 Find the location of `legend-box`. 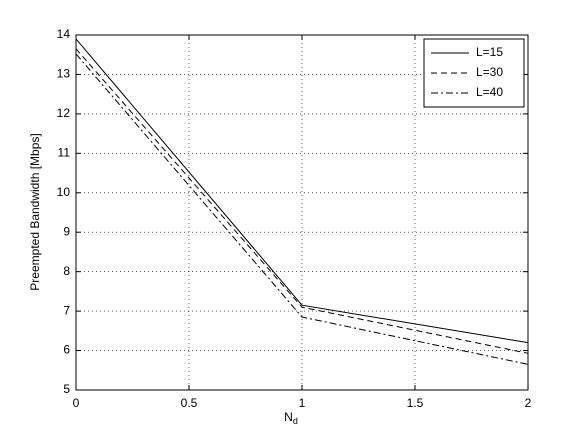

legend-box is located at coordinates (474, 73).